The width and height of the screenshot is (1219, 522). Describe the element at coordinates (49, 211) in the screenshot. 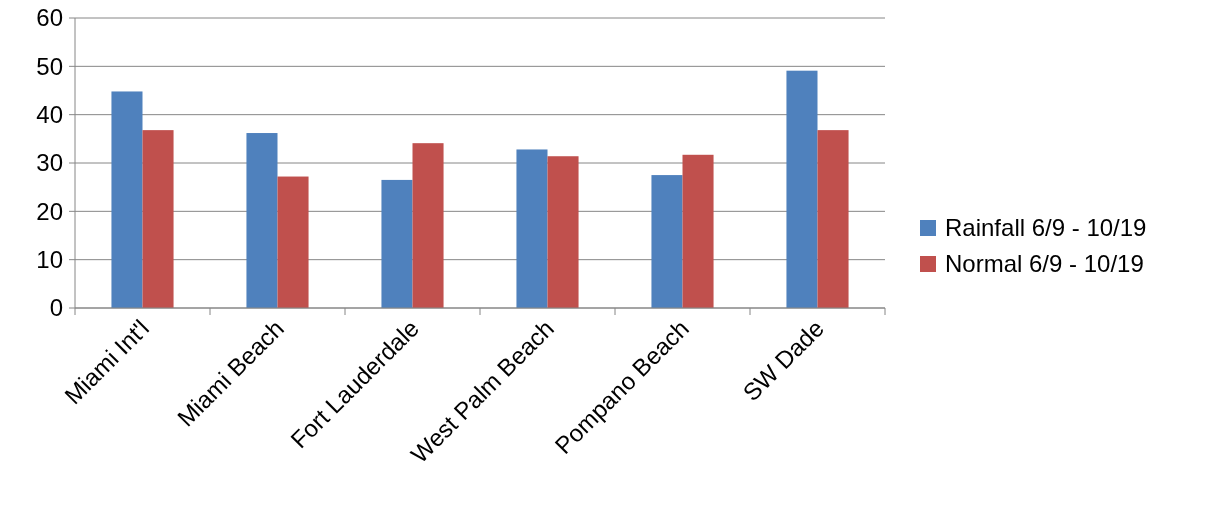

I see `y-tick-label: 20` at that location.